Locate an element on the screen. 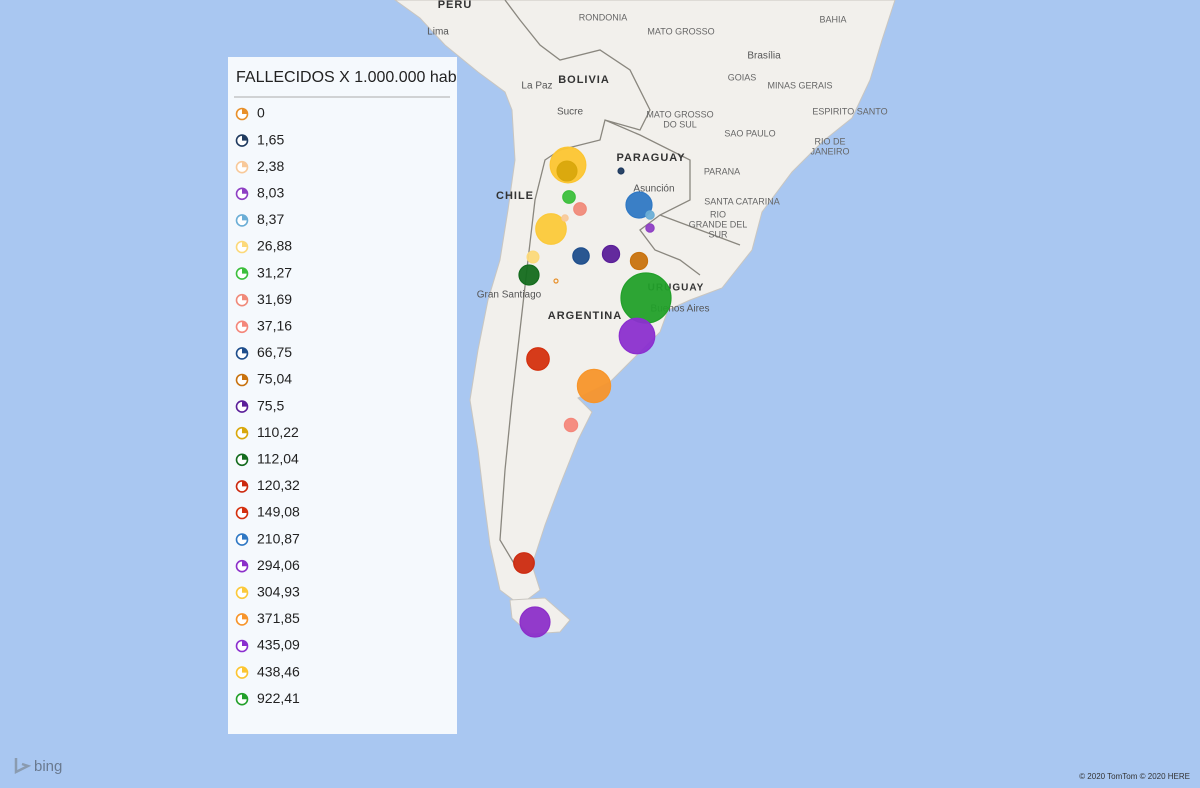  bing-icon is located at coordinates (23, 766).